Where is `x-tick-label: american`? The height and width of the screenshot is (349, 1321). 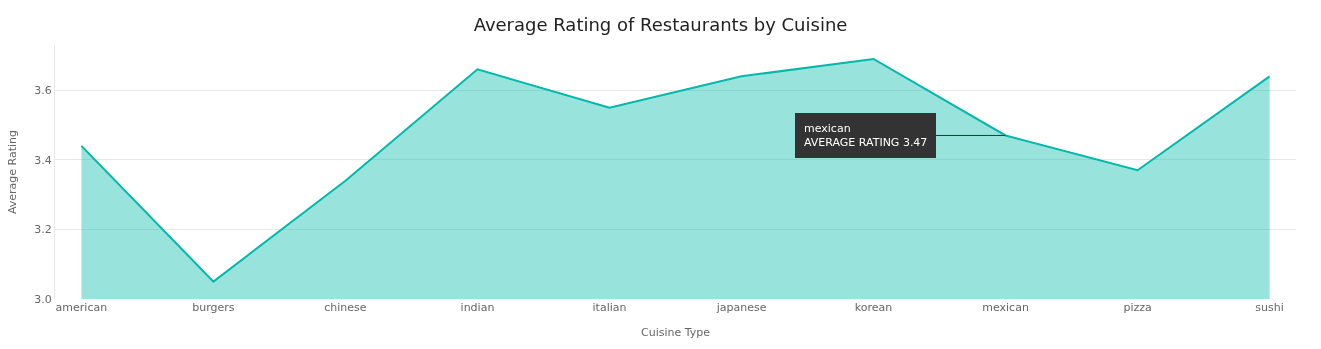
x-tick-label: american is located at coordinates (81, 307).